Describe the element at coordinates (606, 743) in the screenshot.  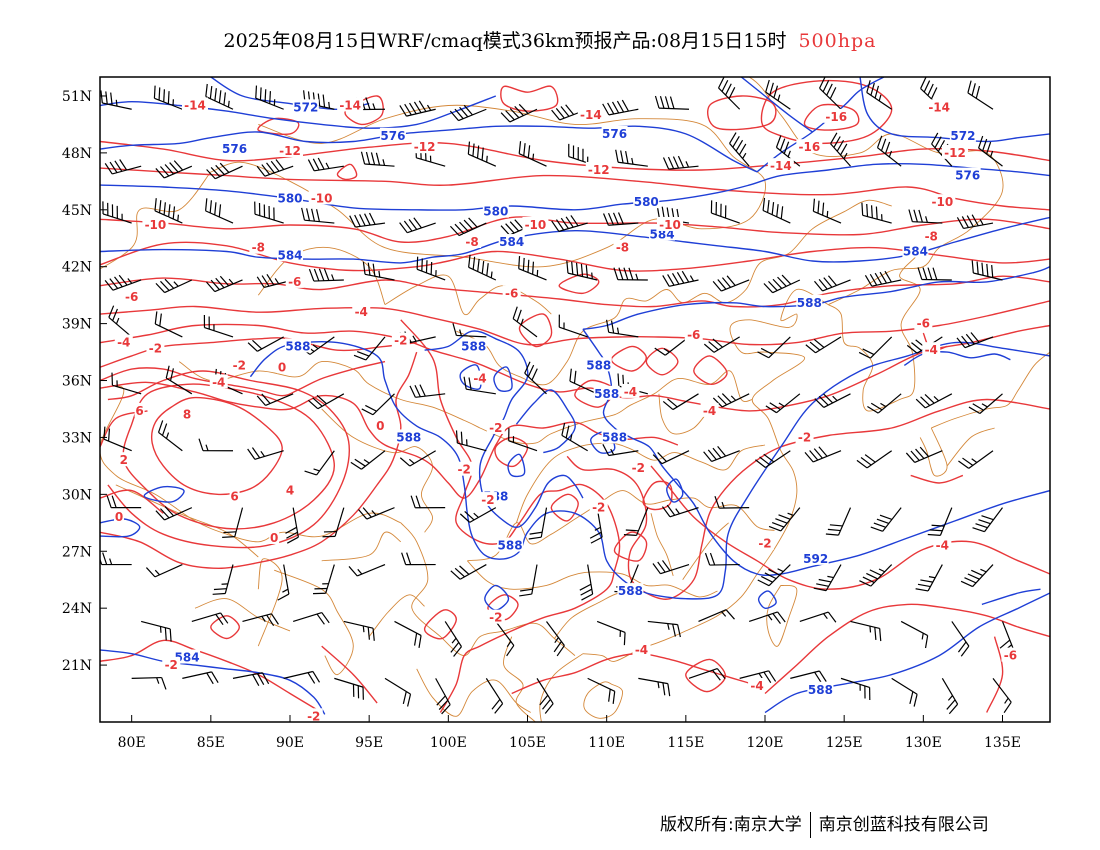
I see `lon-tick-label: 110E` at that location.